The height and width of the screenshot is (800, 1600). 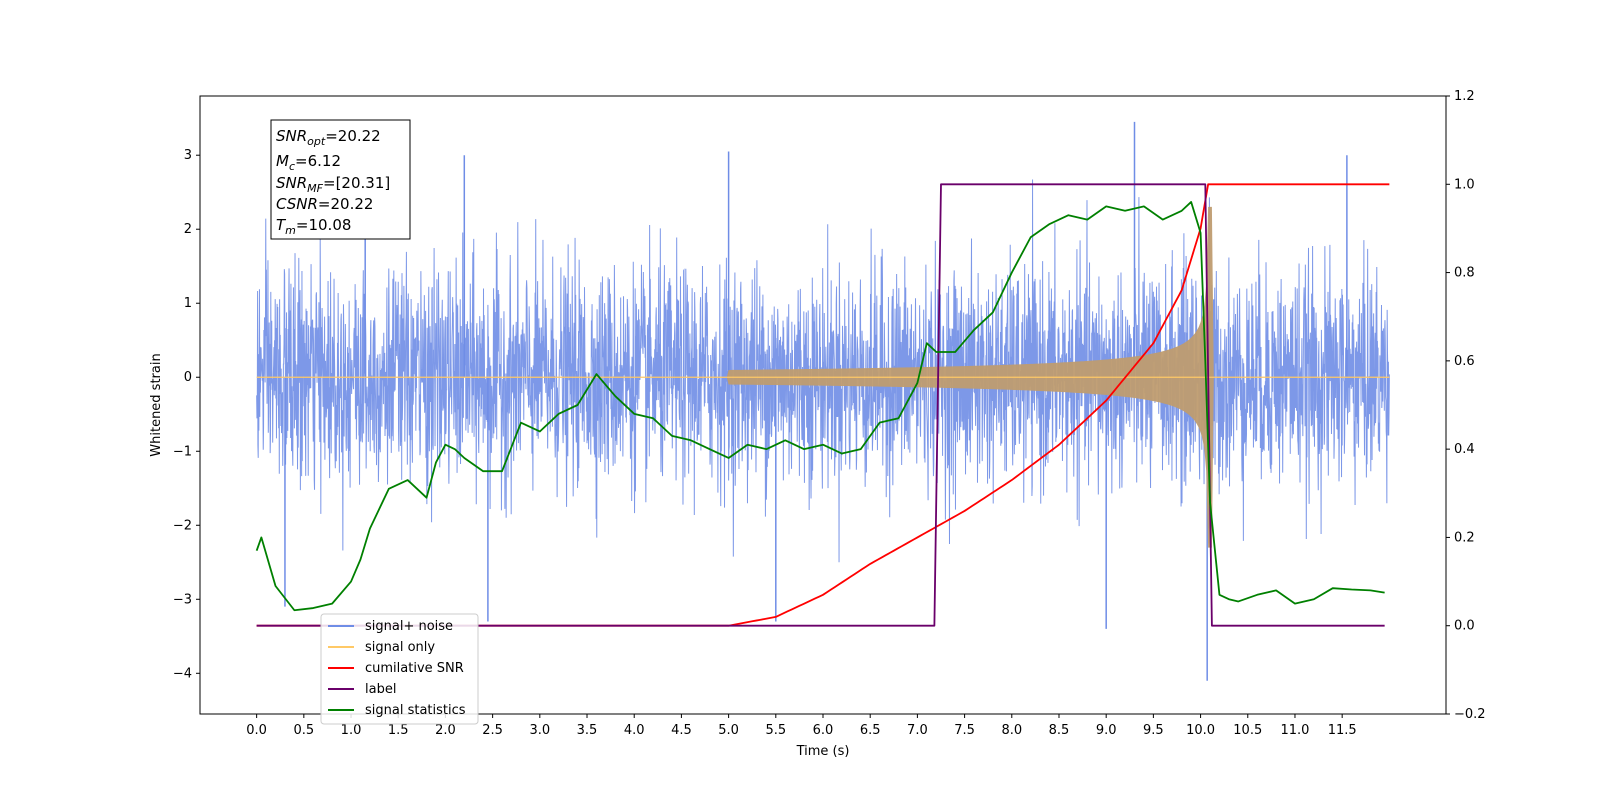 What do you see at coordinates (333, 184) in the screenshot?
I see `annotation-line-3: SNRMF=[20.31]` at bounding box center [333, 184].